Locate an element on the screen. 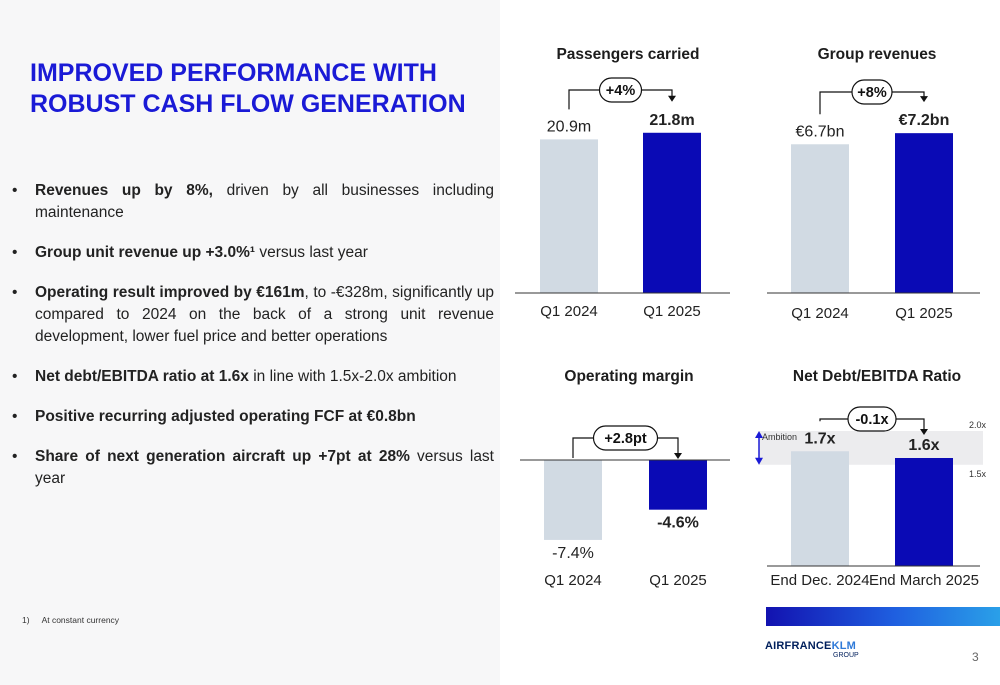 Image resolution: width=1000 pixels, height=685 pixels. ambition-arrow-head-down is located at coordinates (759, 461).